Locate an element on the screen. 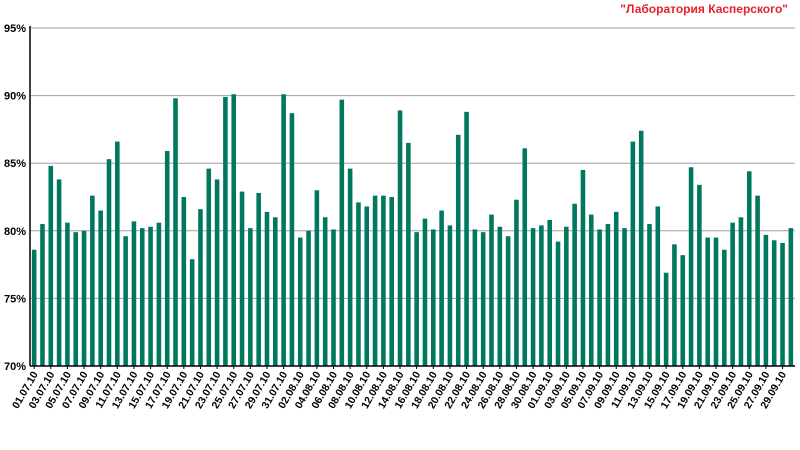 Image resolution: width=800 pixels, height=450 pixels. kaspersky-lab-watermark: "Лаборатория Касперского" is located at coordinates (704, 9).